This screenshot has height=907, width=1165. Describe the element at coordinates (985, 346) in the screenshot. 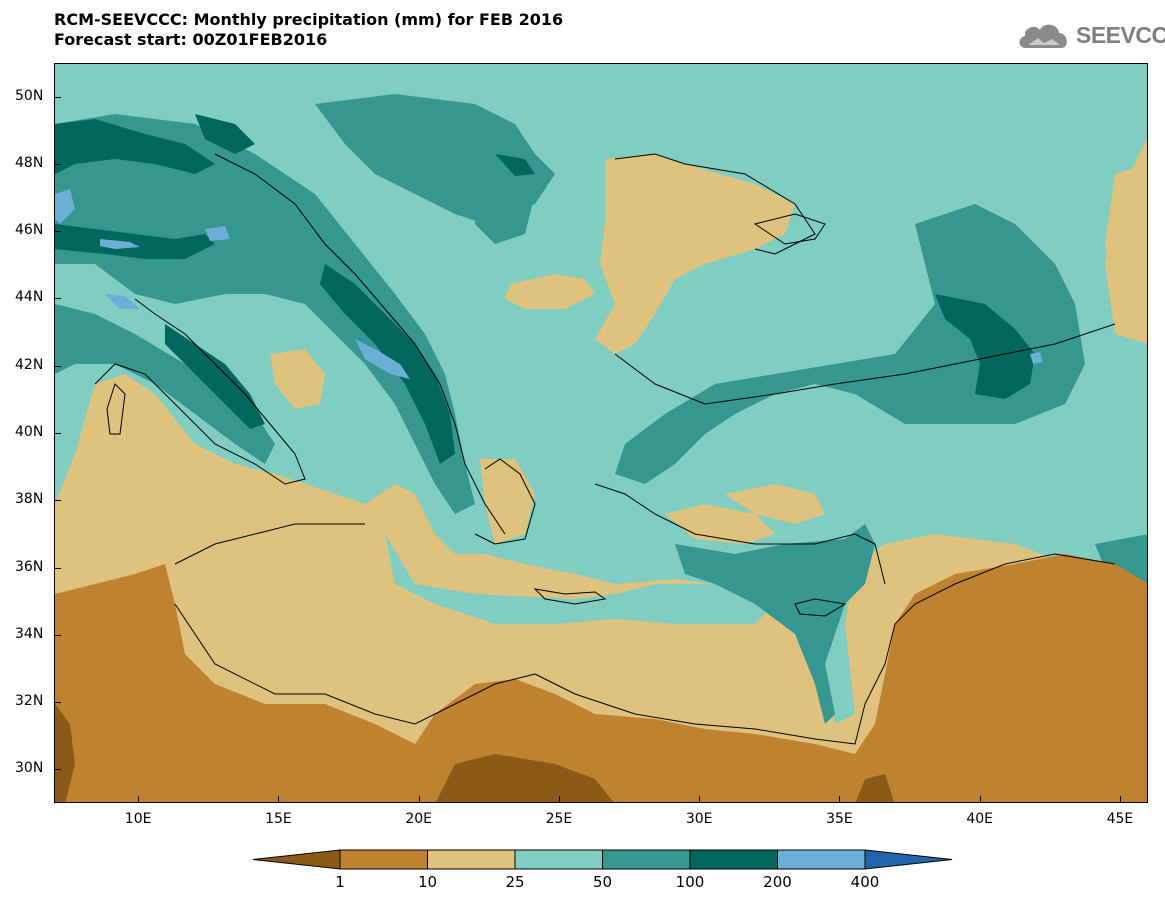

I see `zone-100-200-caucasus` at that location.